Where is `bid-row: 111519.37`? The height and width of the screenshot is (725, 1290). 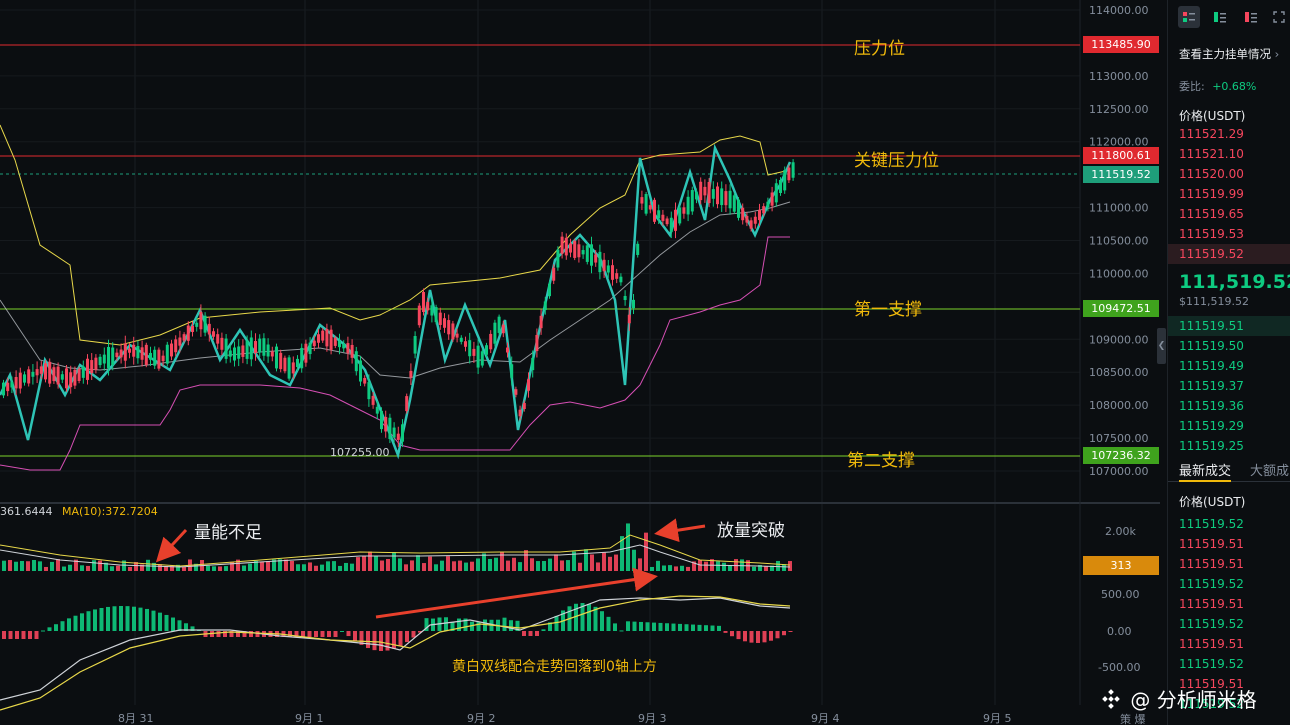
bid-row: 111519.37 is located at coordinates (1211, 386).